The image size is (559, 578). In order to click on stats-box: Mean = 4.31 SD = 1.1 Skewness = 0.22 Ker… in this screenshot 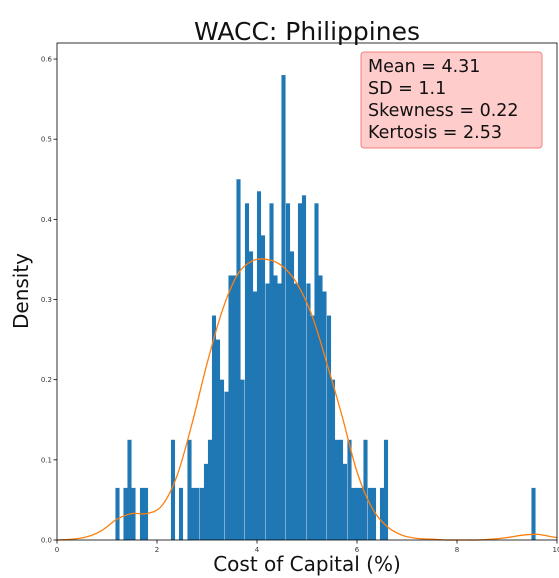, I will do `click(451, 100)`.